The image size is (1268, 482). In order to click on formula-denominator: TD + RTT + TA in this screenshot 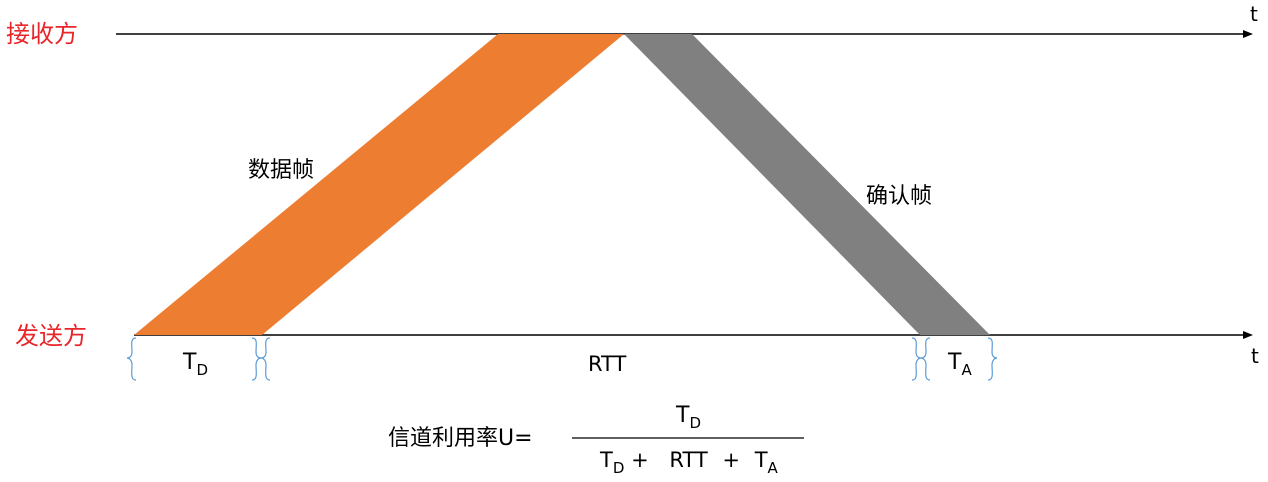, I will do `click(689, 462)`.